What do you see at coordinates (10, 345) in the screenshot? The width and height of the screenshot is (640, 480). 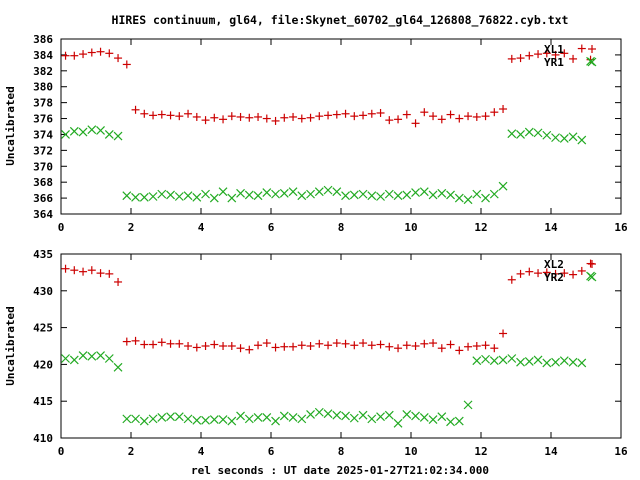 I see `bottom-y-axis-label: Uncalibrated` at bounding box center [10, 345].